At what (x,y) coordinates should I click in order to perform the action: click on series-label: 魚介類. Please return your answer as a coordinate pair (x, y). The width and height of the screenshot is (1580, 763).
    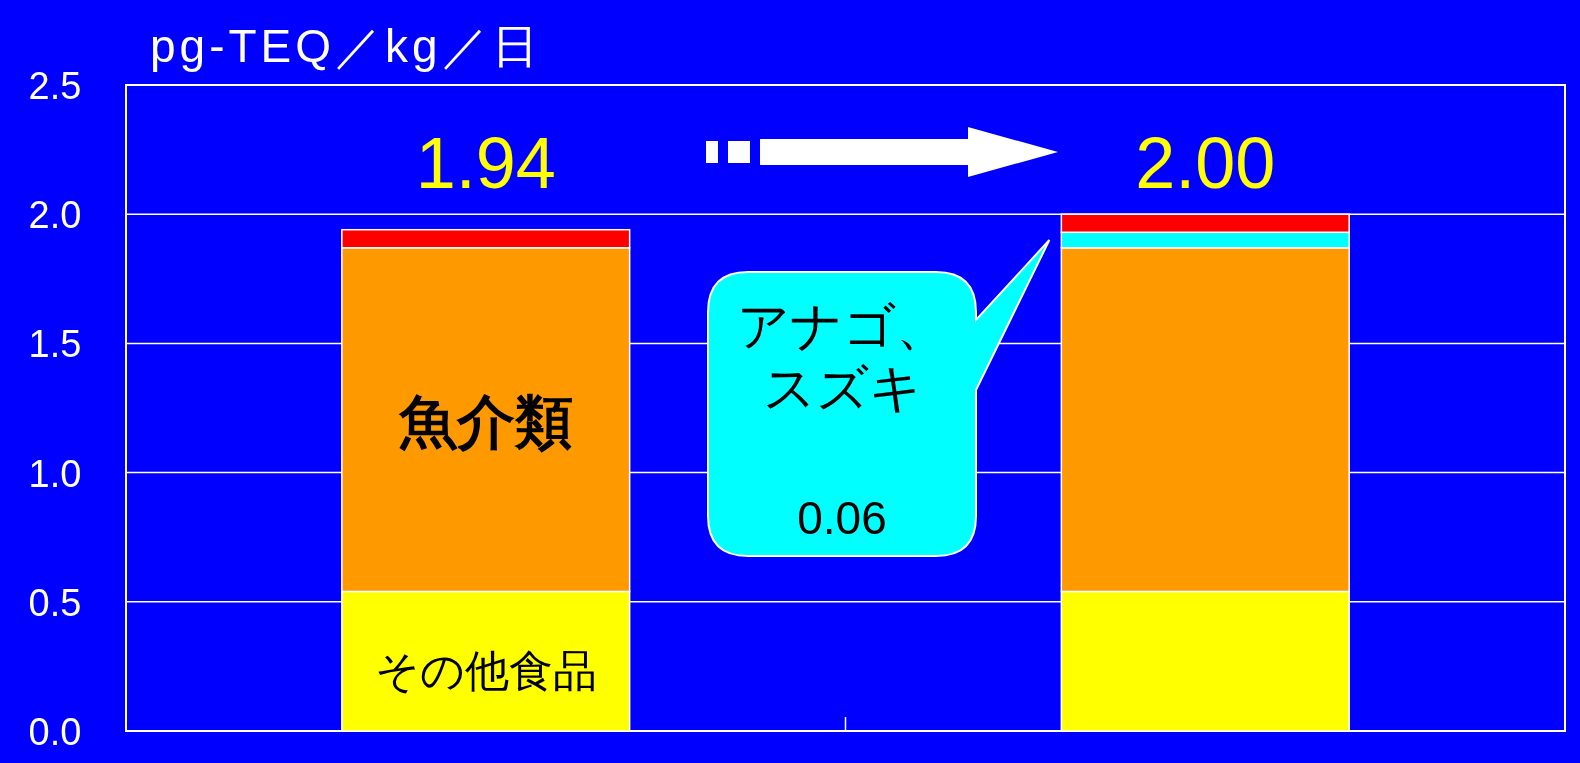
    Looking at the image, I should click on (485, 421).